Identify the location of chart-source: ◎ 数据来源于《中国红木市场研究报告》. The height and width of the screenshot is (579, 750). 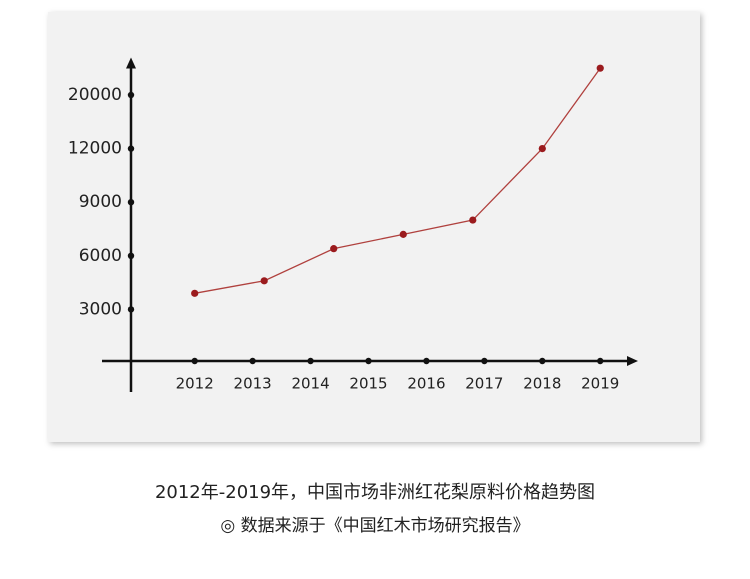
(374, 526).